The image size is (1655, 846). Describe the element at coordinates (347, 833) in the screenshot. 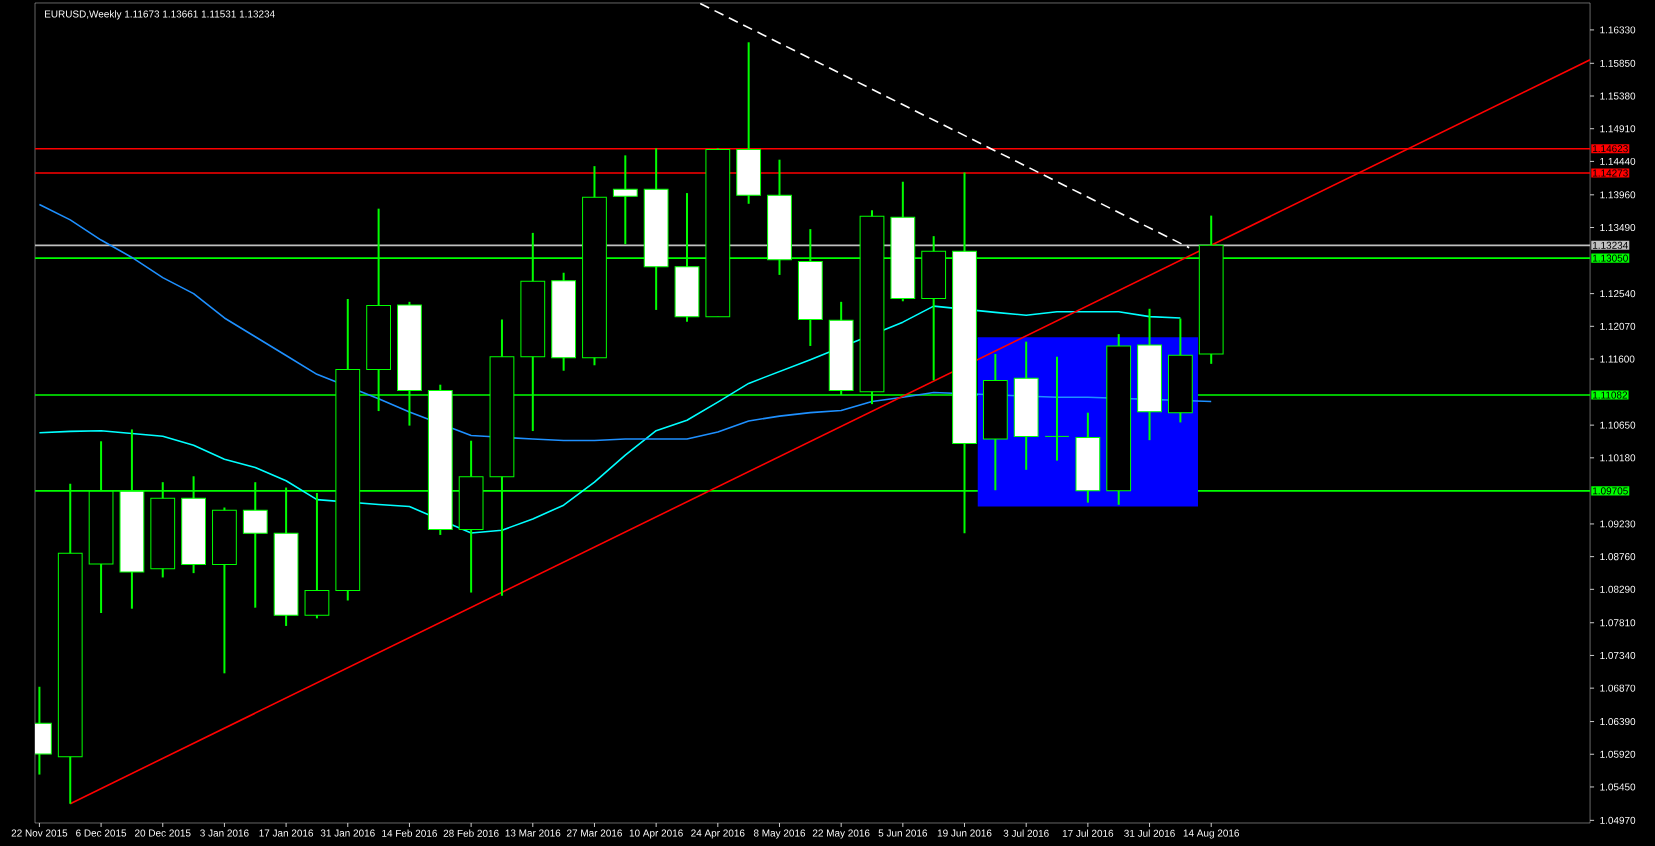

I see `x-tick-label: 31 Jan 2016` at that location.